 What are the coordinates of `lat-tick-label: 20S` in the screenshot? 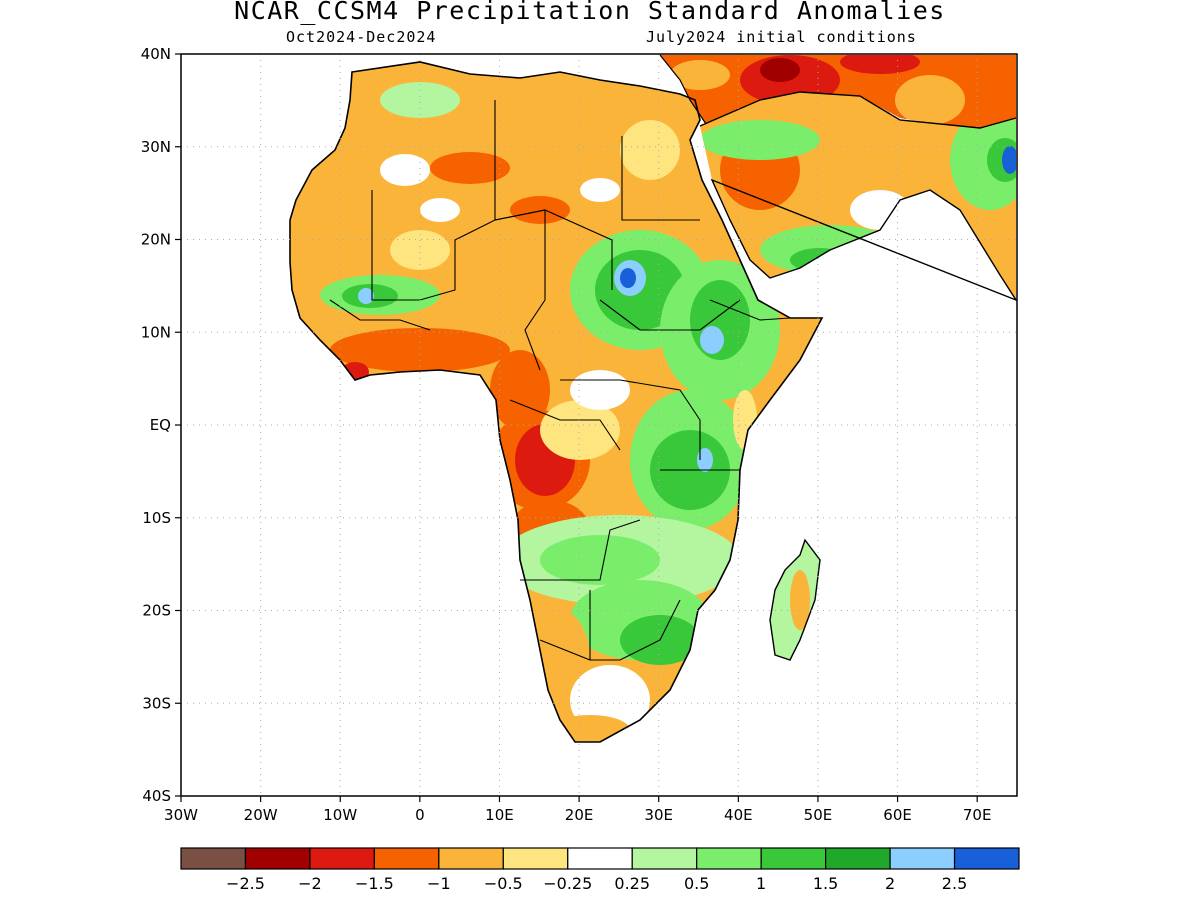 It's located at (156, 611).